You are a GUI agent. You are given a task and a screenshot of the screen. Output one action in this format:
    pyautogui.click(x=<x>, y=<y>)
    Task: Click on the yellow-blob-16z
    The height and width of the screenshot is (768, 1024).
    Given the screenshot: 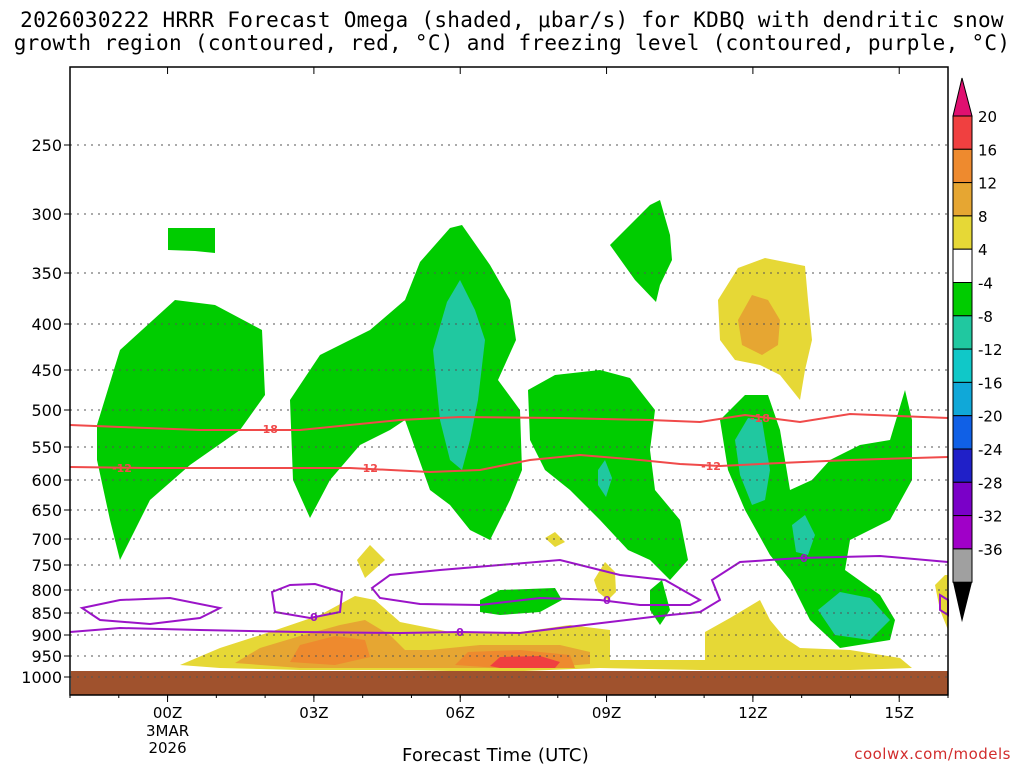 What is the action you would take?
    pyautogui.click(x=941, y=602)
    